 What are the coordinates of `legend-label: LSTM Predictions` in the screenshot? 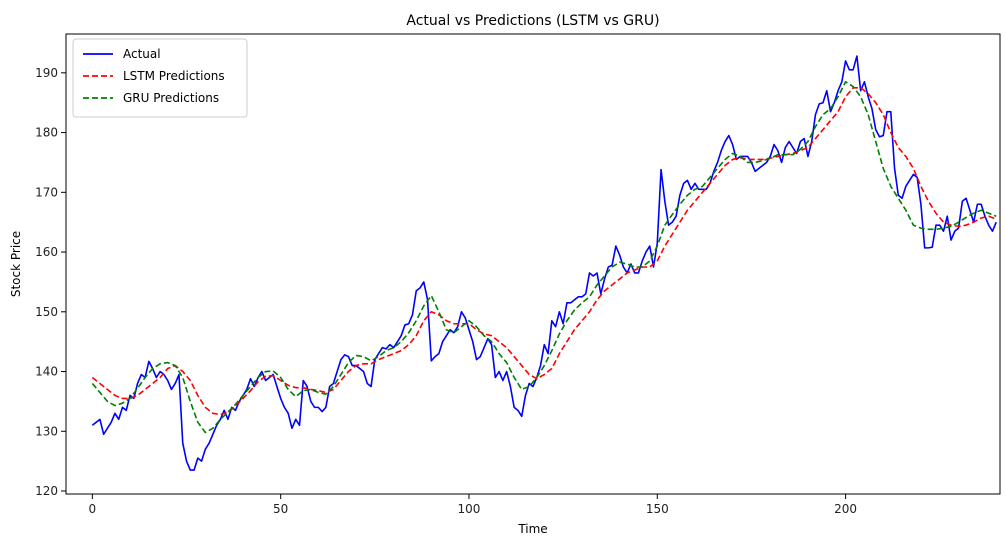 It's located at (174, 76).